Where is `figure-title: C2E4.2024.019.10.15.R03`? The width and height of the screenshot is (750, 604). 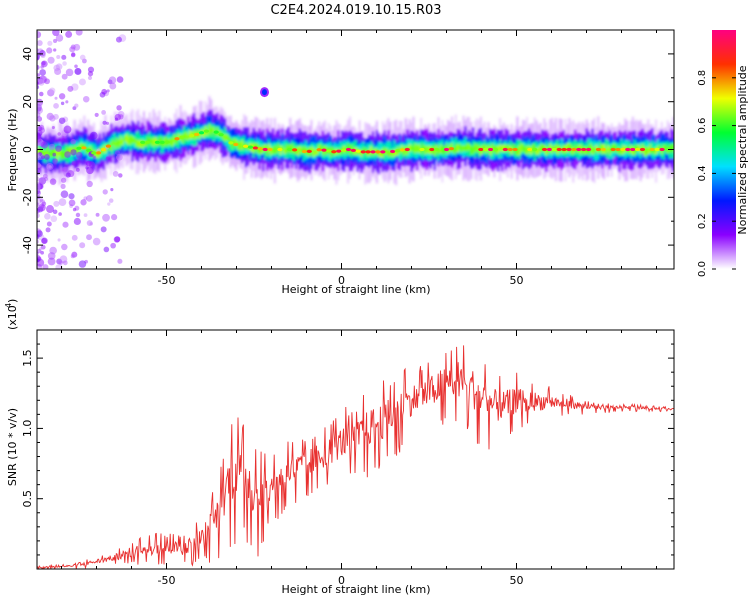
figure-title: C2E4.2024.019.10.15.R03 is located at coordinates (355, 10).